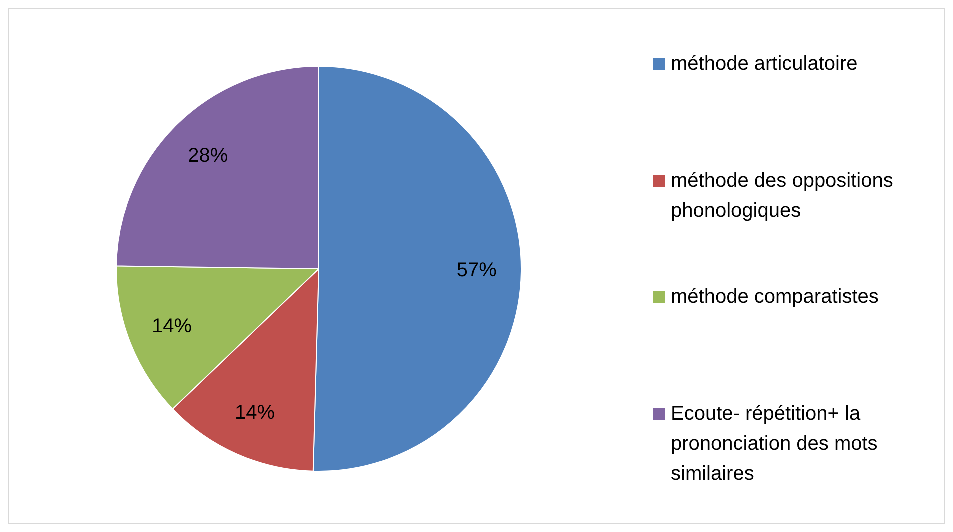 The image size is (953, 532). Describe the element at coordinates (764, 64) in the screenshot. I see `legend-label: méthode articulatoire` at that location.